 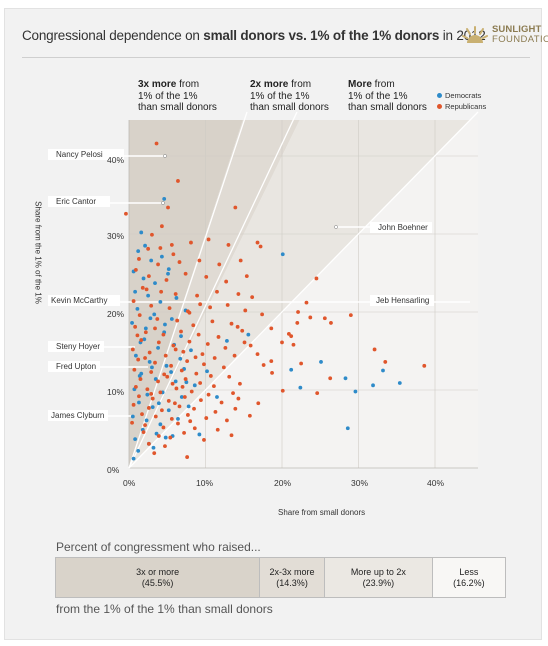 What do you see at coordinates (461, 95) in the screenshot?
I see `legend-item-democrats: Democrats` at bounding box center [461, 95].